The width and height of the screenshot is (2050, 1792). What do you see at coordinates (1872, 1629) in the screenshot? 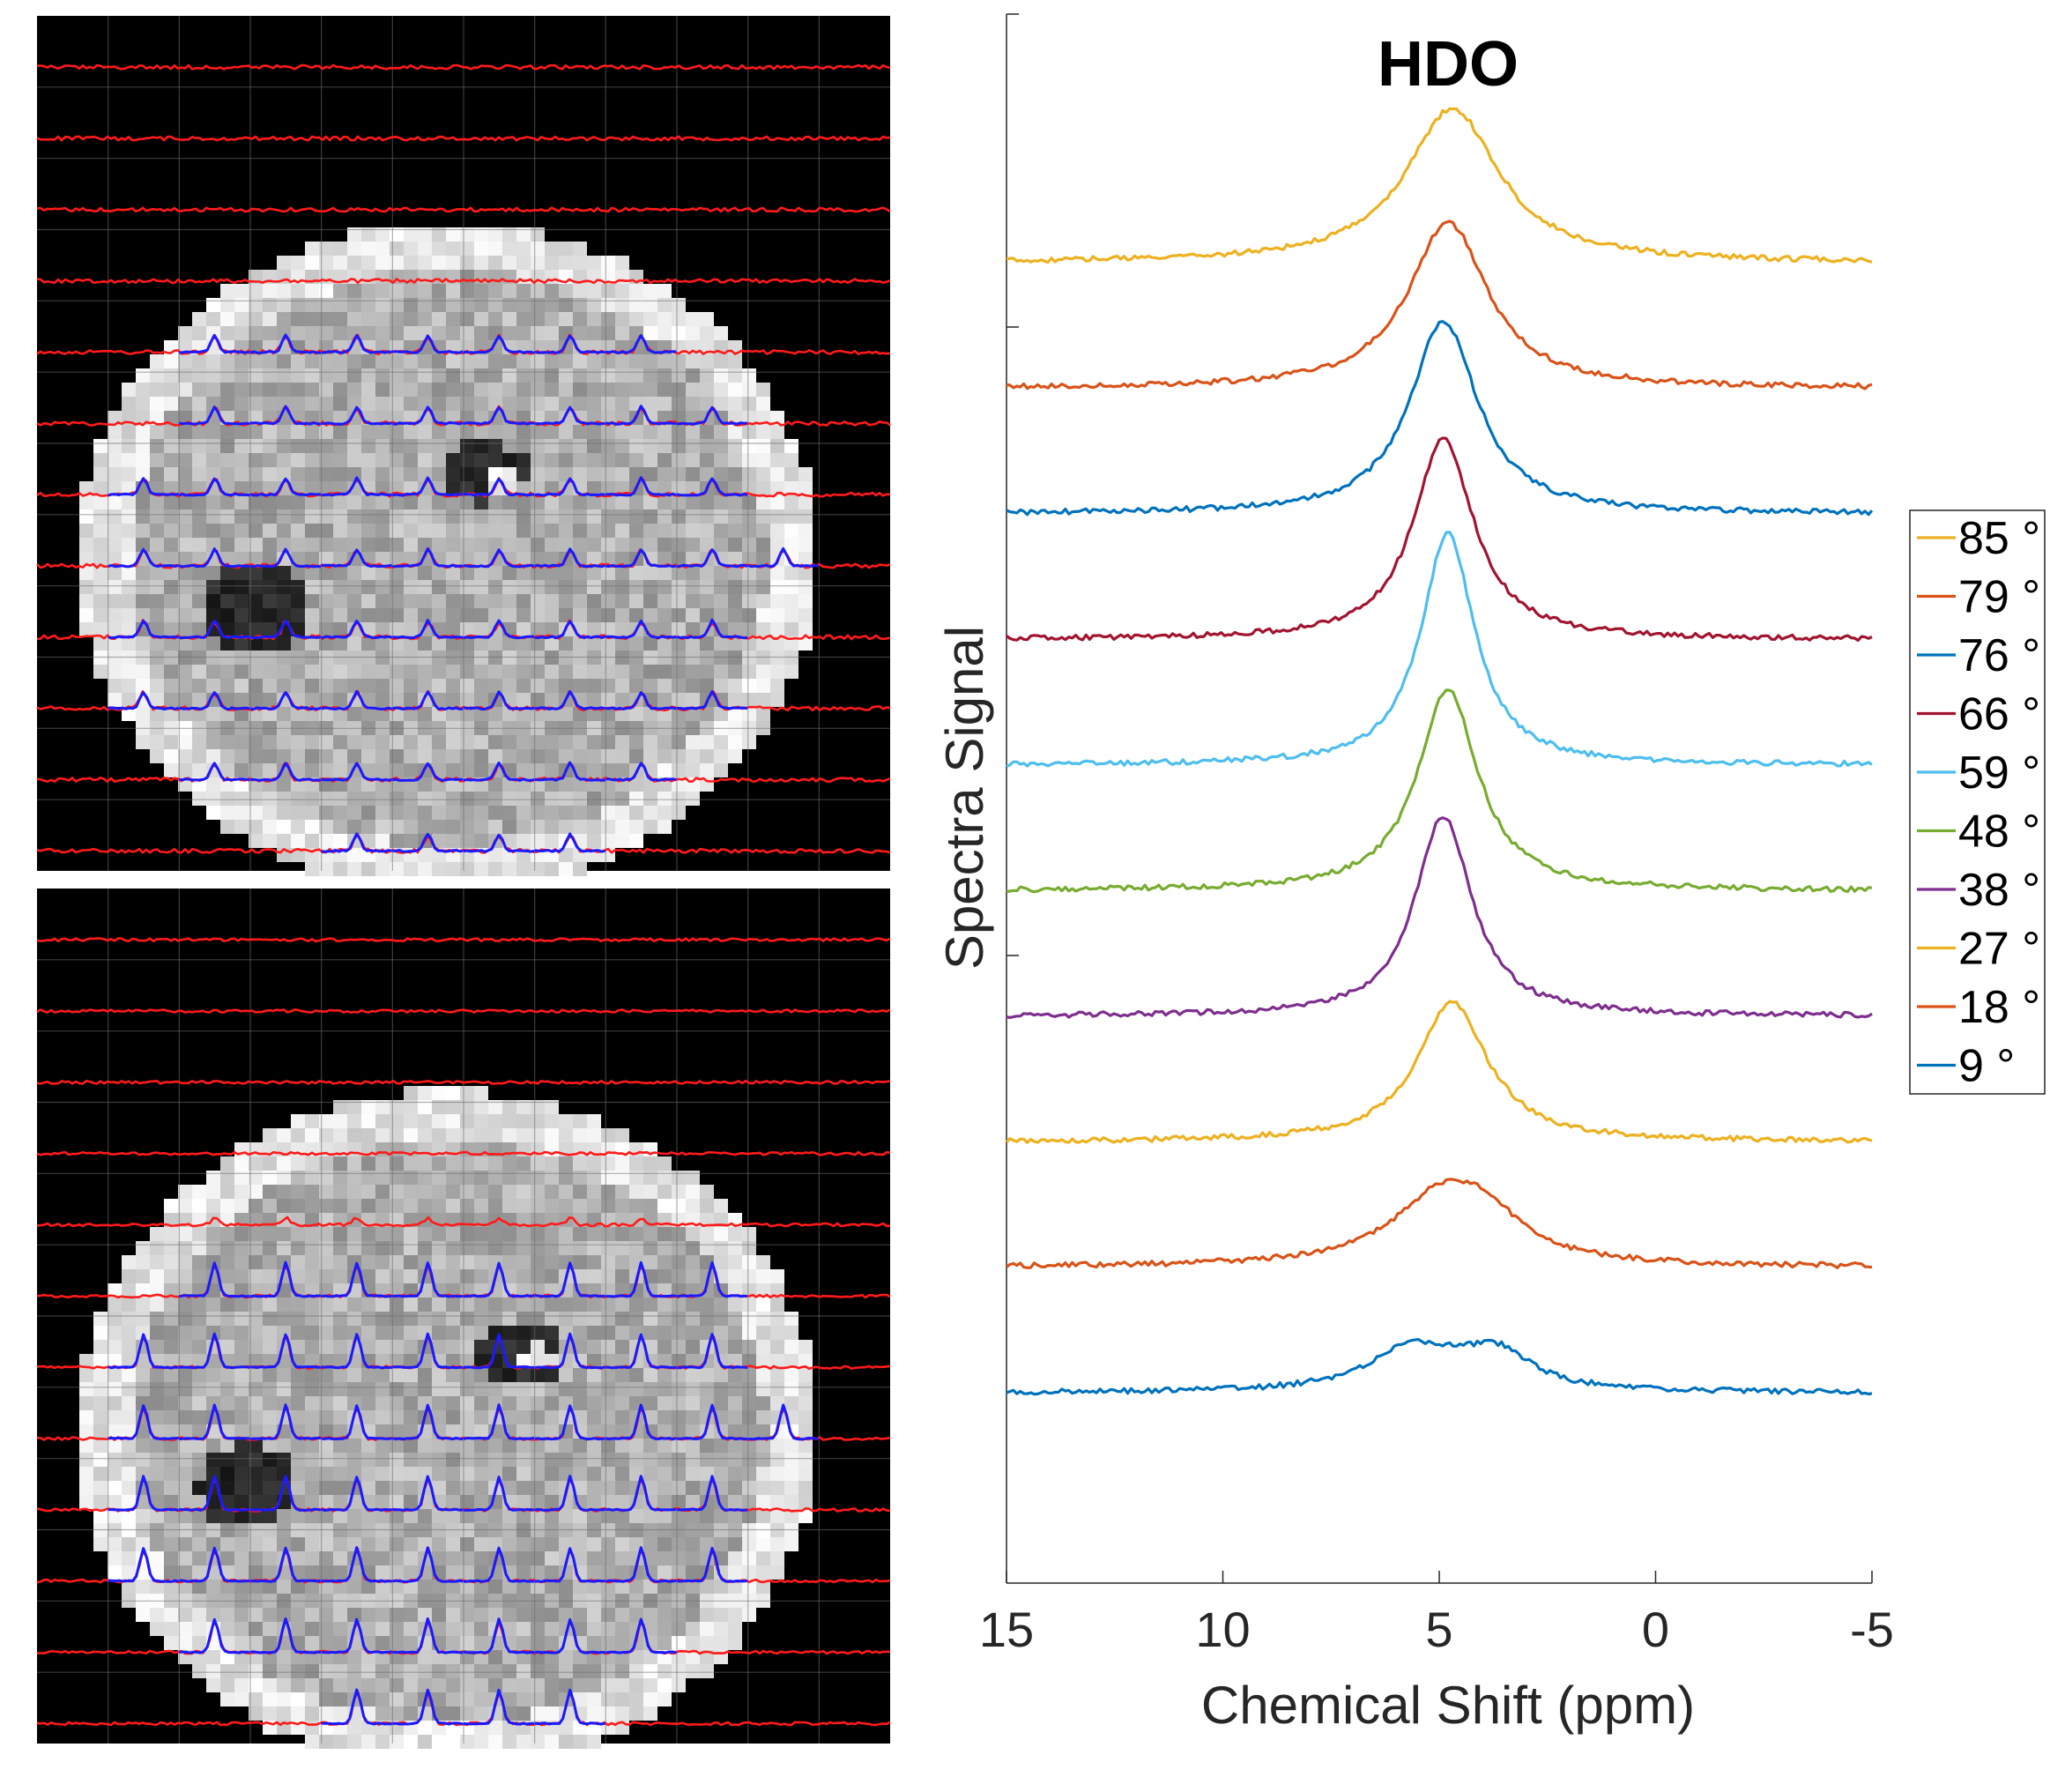
I see `x-tick-label: -5` at bounding box center [1872, 1629].